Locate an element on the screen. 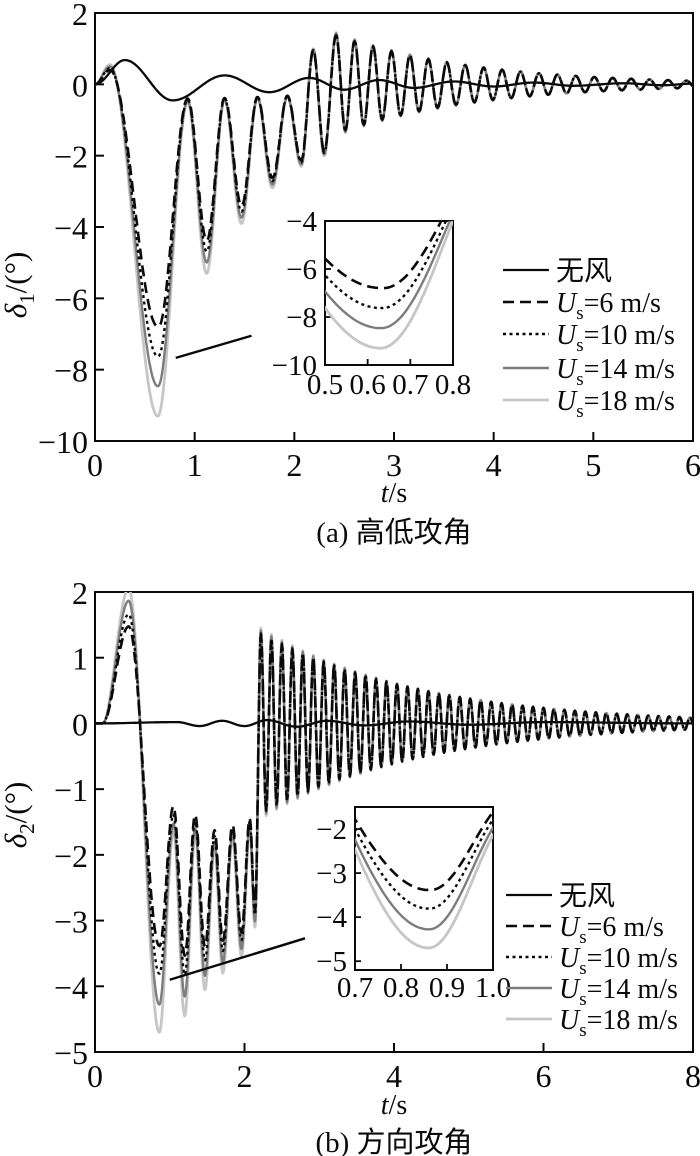 The height and width of the screenshot is (1156, 700). inset-x-tick-label-b: 0.8 is located at coordinates (401, 988).